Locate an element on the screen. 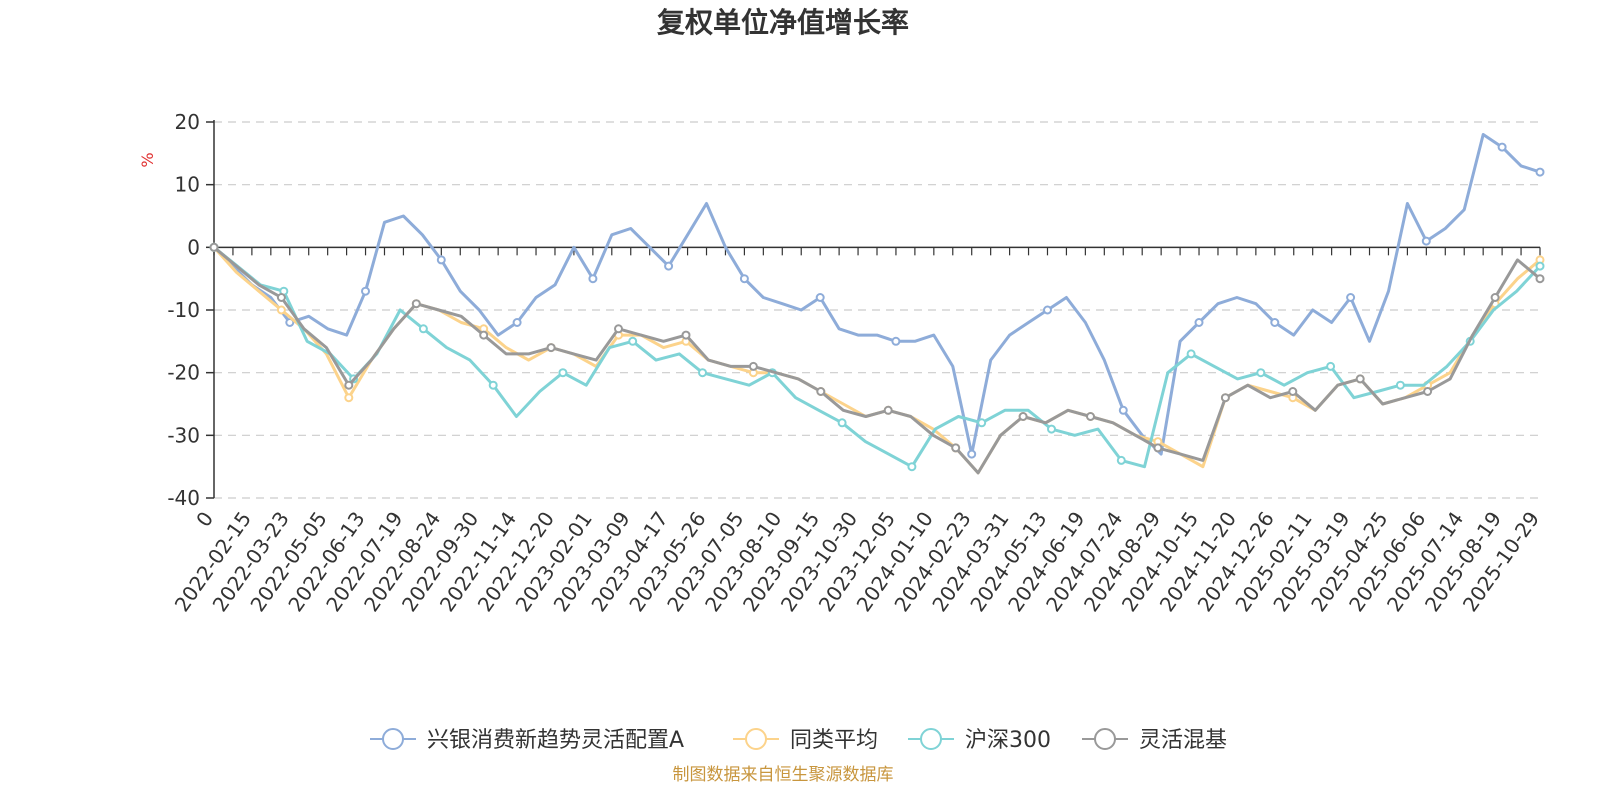 The width and height of the screenshot is (1600, 800). data-source-note: 制图数据来自恒生聚源数据库 is located at coordinates (783, 775).